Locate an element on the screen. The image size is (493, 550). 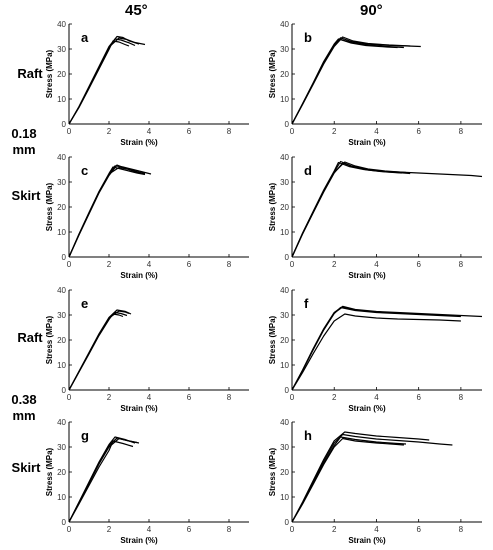
panel-g: 0 2 4 6 8 0 10 20 30 40 Strain (%) Stress (MPa) g is located at coordinates (147, 481).